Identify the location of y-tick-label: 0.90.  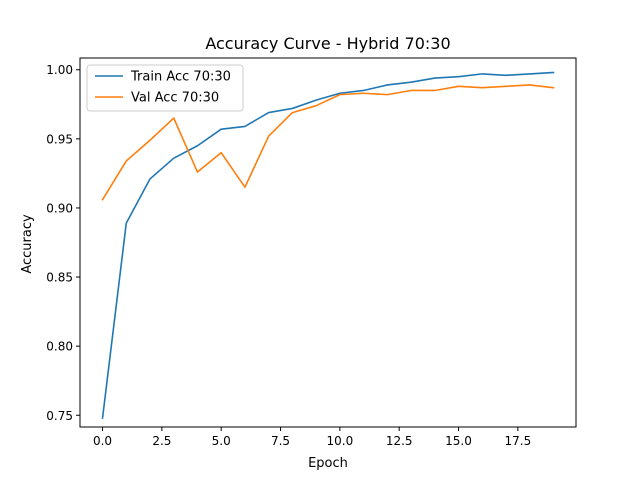
(59, 208).